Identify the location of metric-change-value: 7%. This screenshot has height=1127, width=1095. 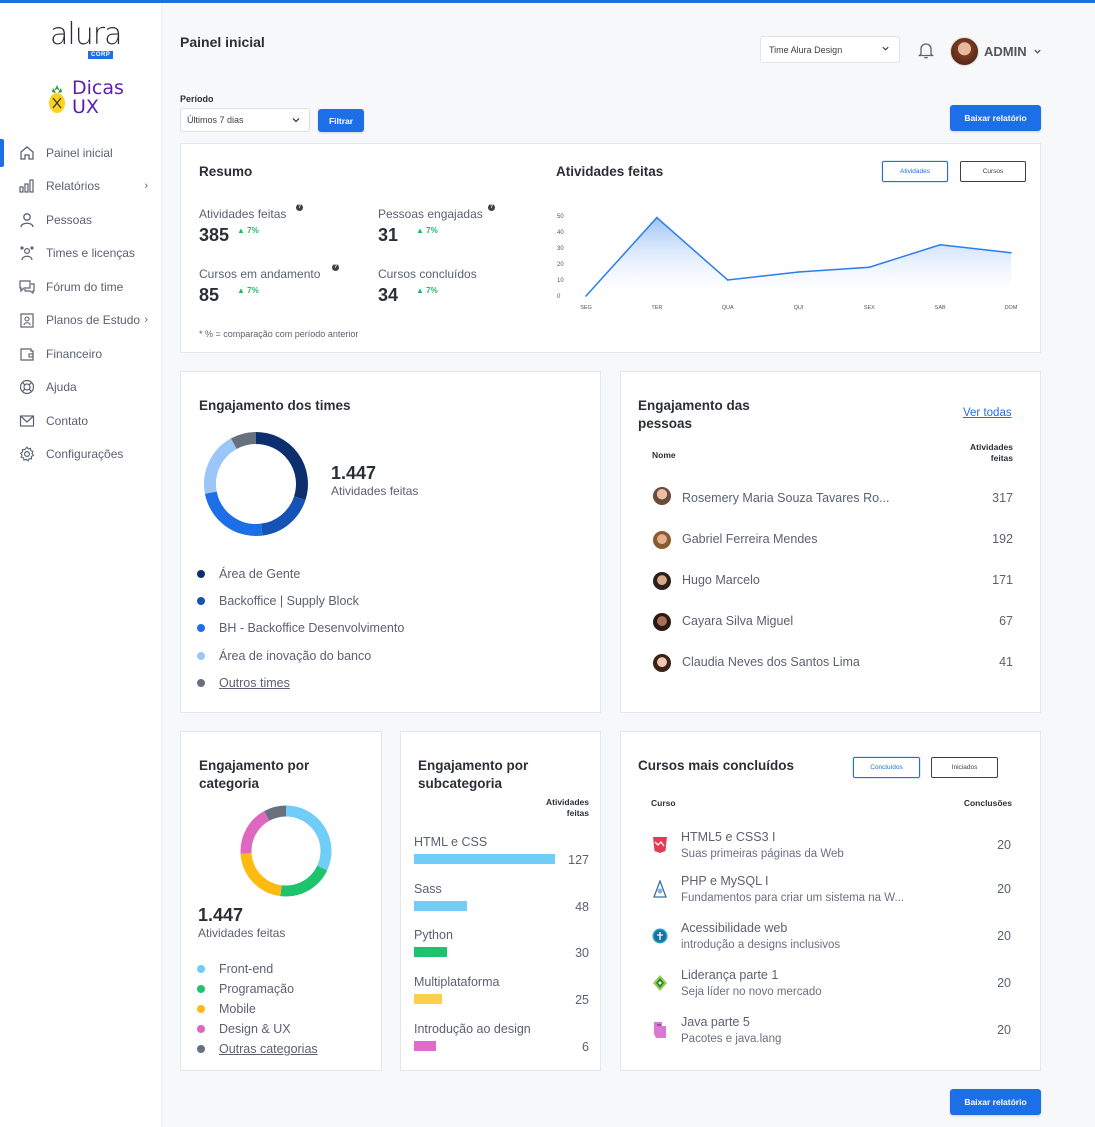
(253, 230).